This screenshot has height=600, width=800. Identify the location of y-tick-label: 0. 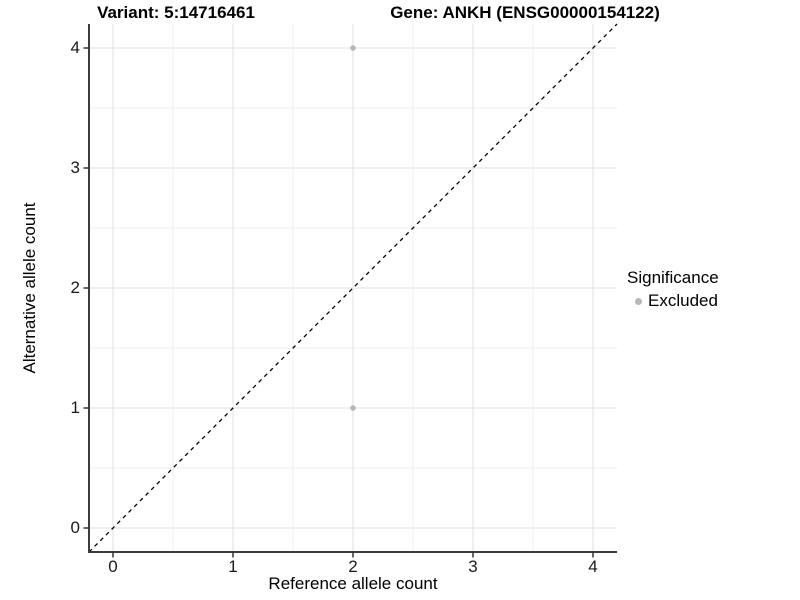
(75, 527).